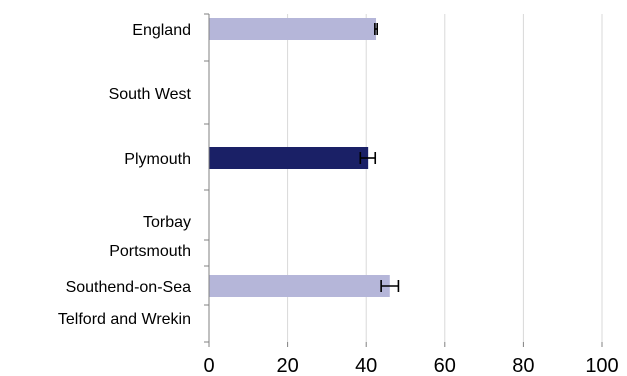  Describe the element at coordinates (523, 365) in the screenshot. I see `x-tick-label: 80` at that location.